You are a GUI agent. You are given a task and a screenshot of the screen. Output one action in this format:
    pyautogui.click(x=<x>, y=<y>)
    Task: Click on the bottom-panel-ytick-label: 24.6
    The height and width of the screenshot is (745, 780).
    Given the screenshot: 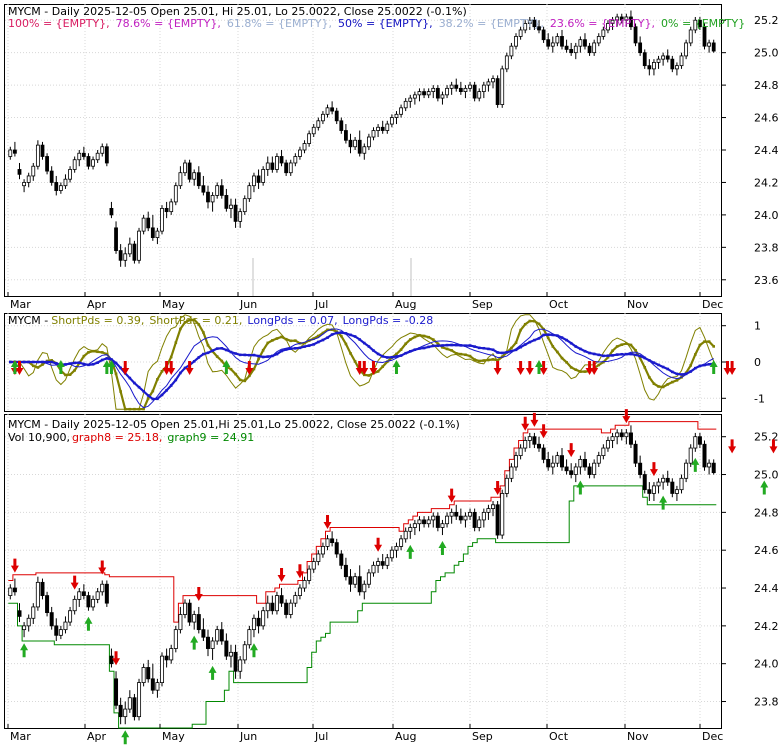 What is the action you would take?
    pyautogui.click(x=766, y=550)
    